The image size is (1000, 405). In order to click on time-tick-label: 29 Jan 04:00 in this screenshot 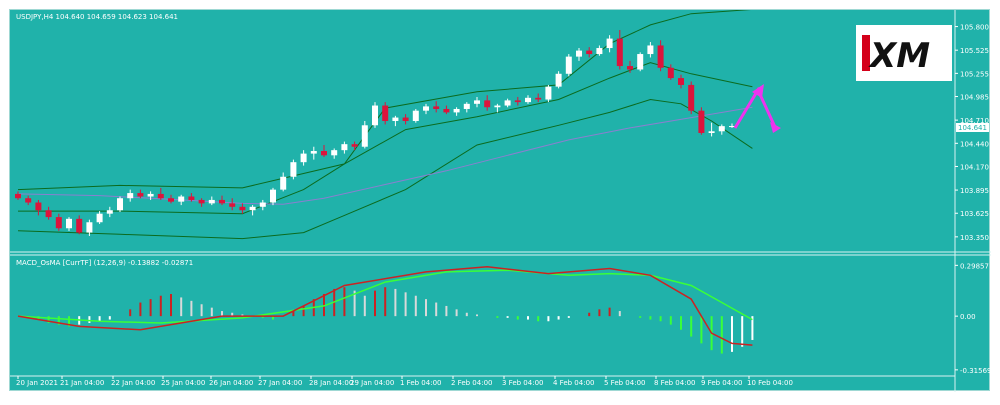, I will do `click(372, 383)`.